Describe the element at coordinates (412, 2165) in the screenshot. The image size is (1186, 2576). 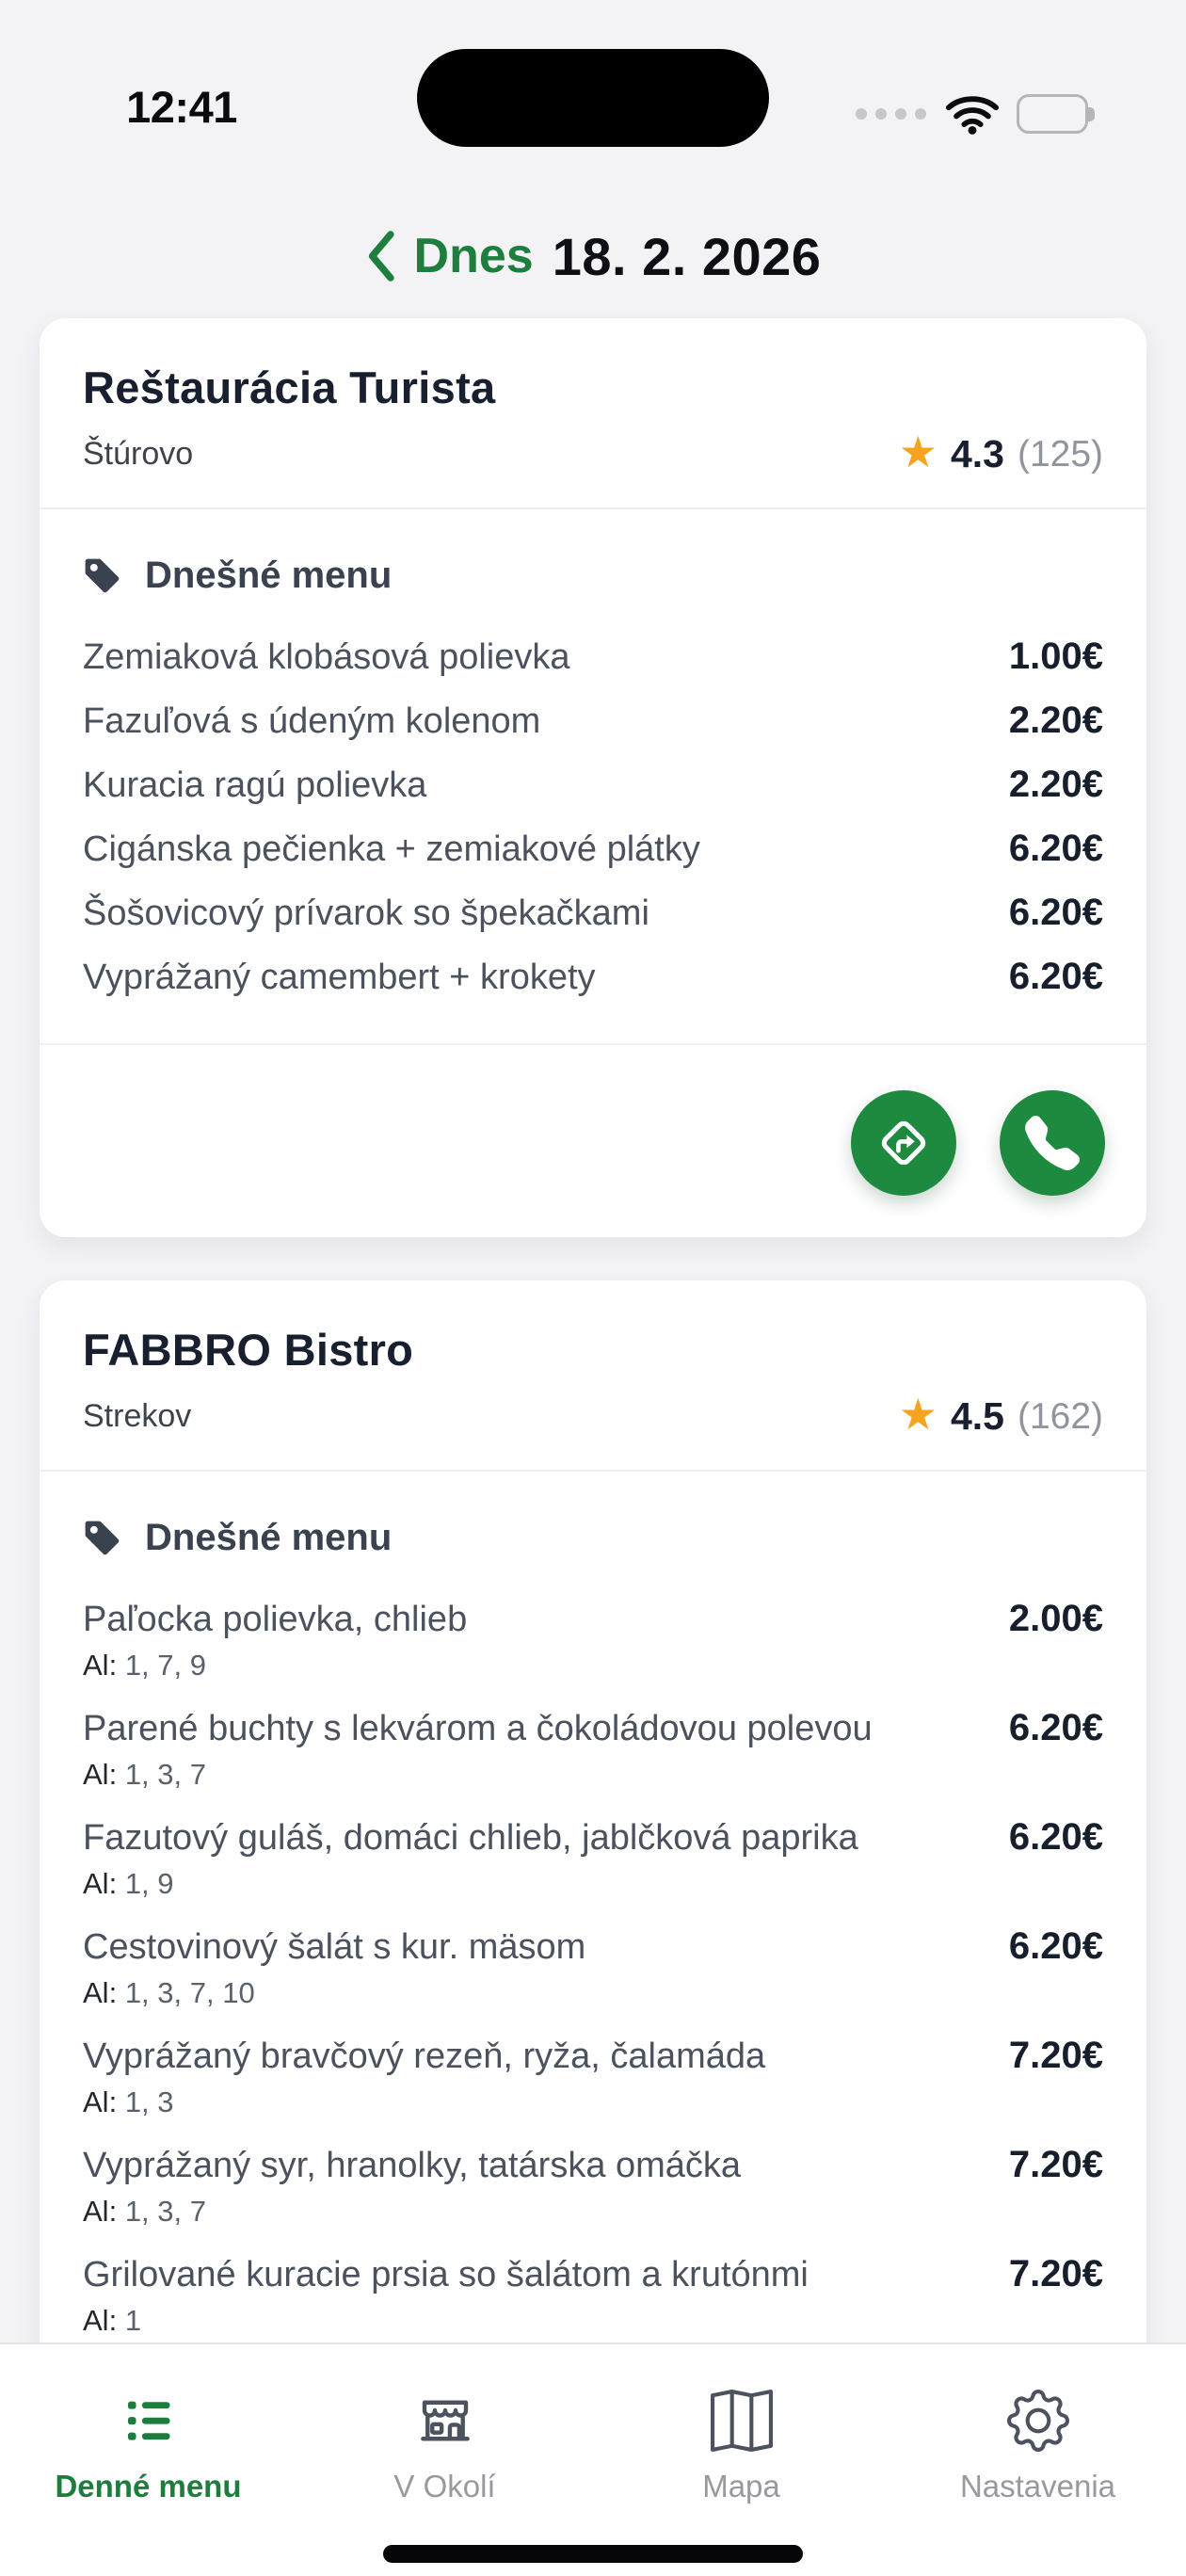
I see `menu-item-name: Vyprážaný syr, hranolky, tatárska omáčka` at that location.